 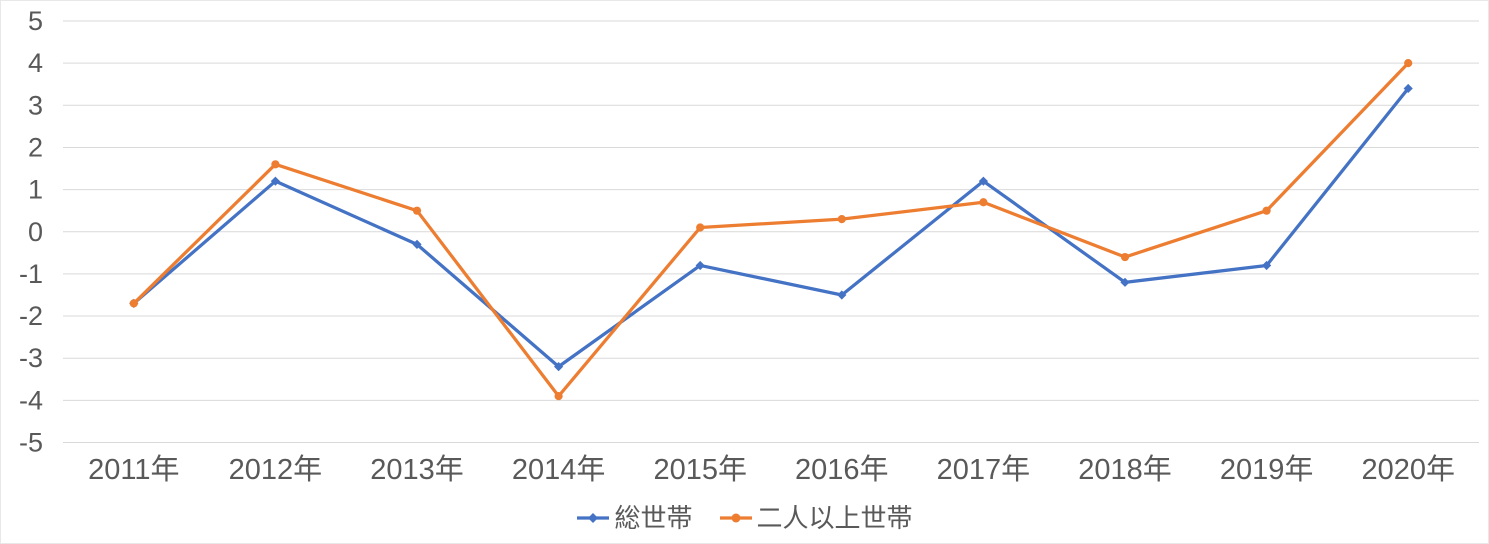 I want to click on y-axis-tick-label: -3, so click(x=31, y=358).